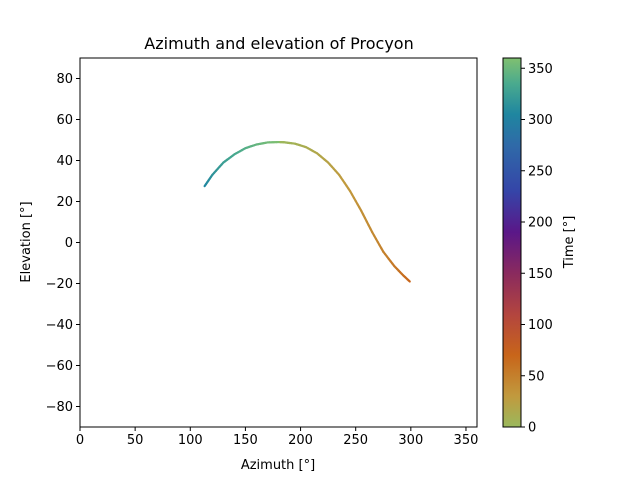  Describe the element at coordinates (59, 366) in the screenshot. I see `y-tick-label: −60` at that location.